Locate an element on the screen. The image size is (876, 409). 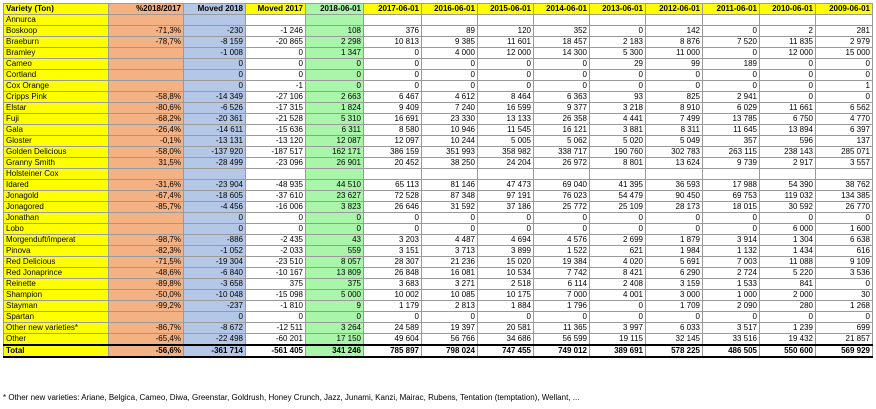
table-cell: -31,6% is located at coordinates (146, 185).